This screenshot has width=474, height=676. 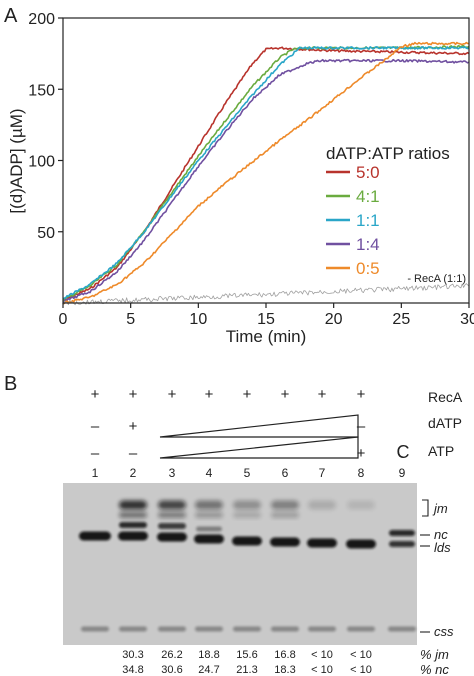 What do you see at coordinates (228, 426) in the screenshot?
I see `datp-row: – + –` at bounding box center [228, 426].